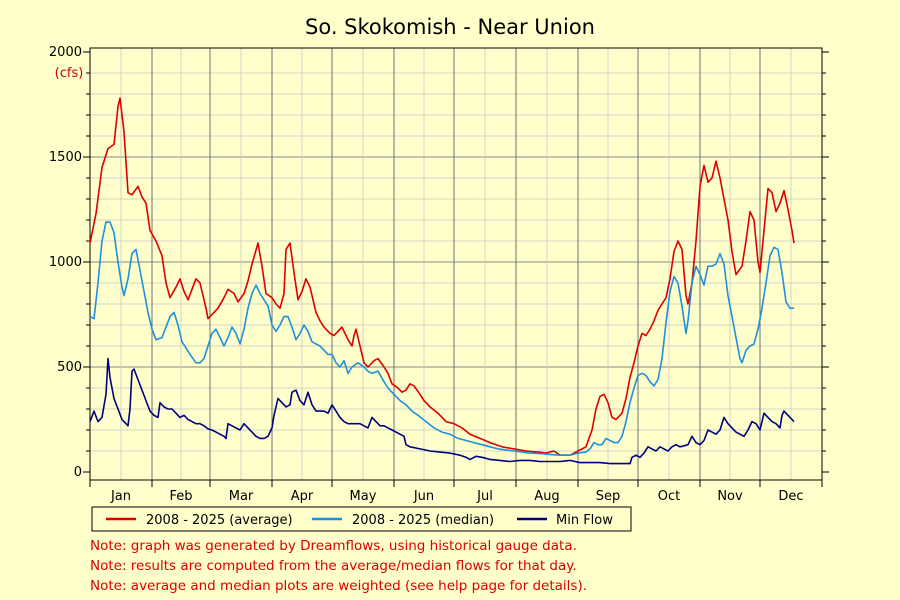  What do you see at coordinates (219, 520) in the screenshot?
I see `legend-label-average: 2008 - 2025 (average)` at bounding box center [219, 520].